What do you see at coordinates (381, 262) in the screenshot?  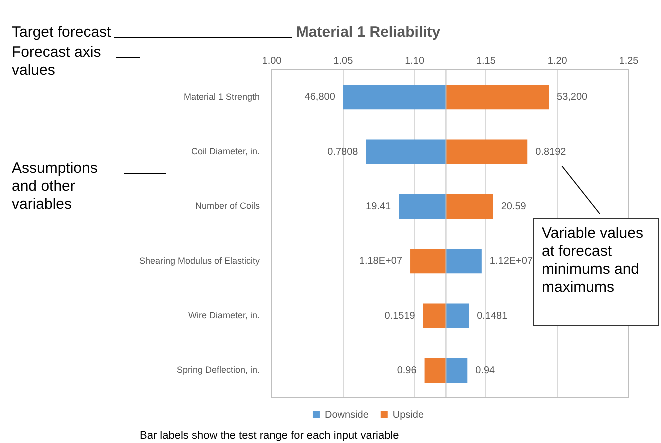 I see `annotation: 1.18E+07` at bounding box center [381, 262].